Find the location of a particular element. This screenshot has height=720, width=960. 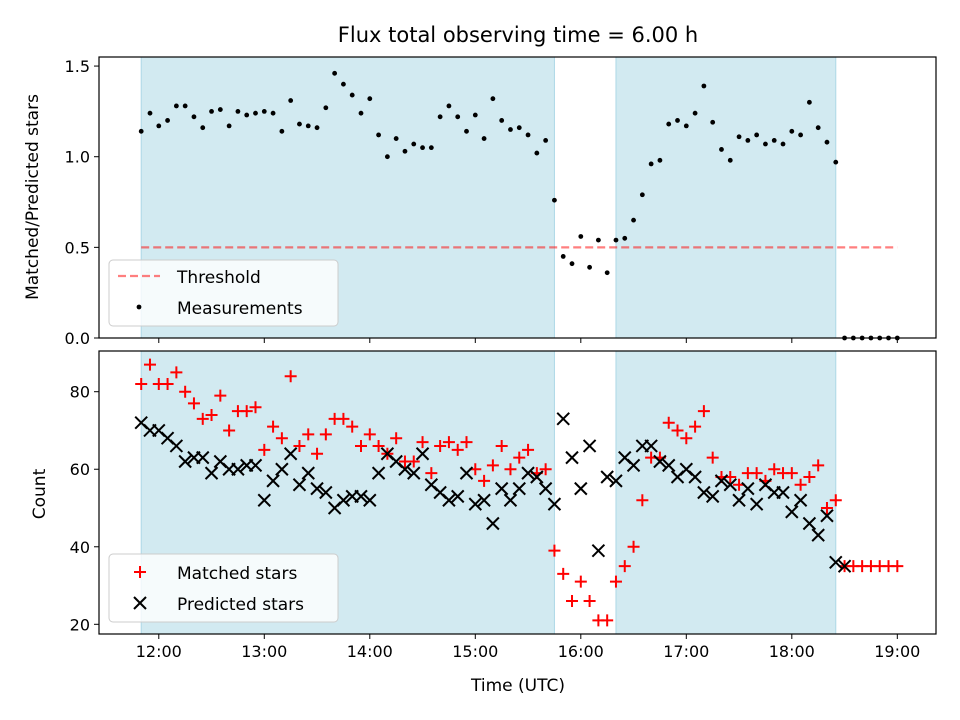

predicted-legend-swatch is located at coordinates (140, 603).